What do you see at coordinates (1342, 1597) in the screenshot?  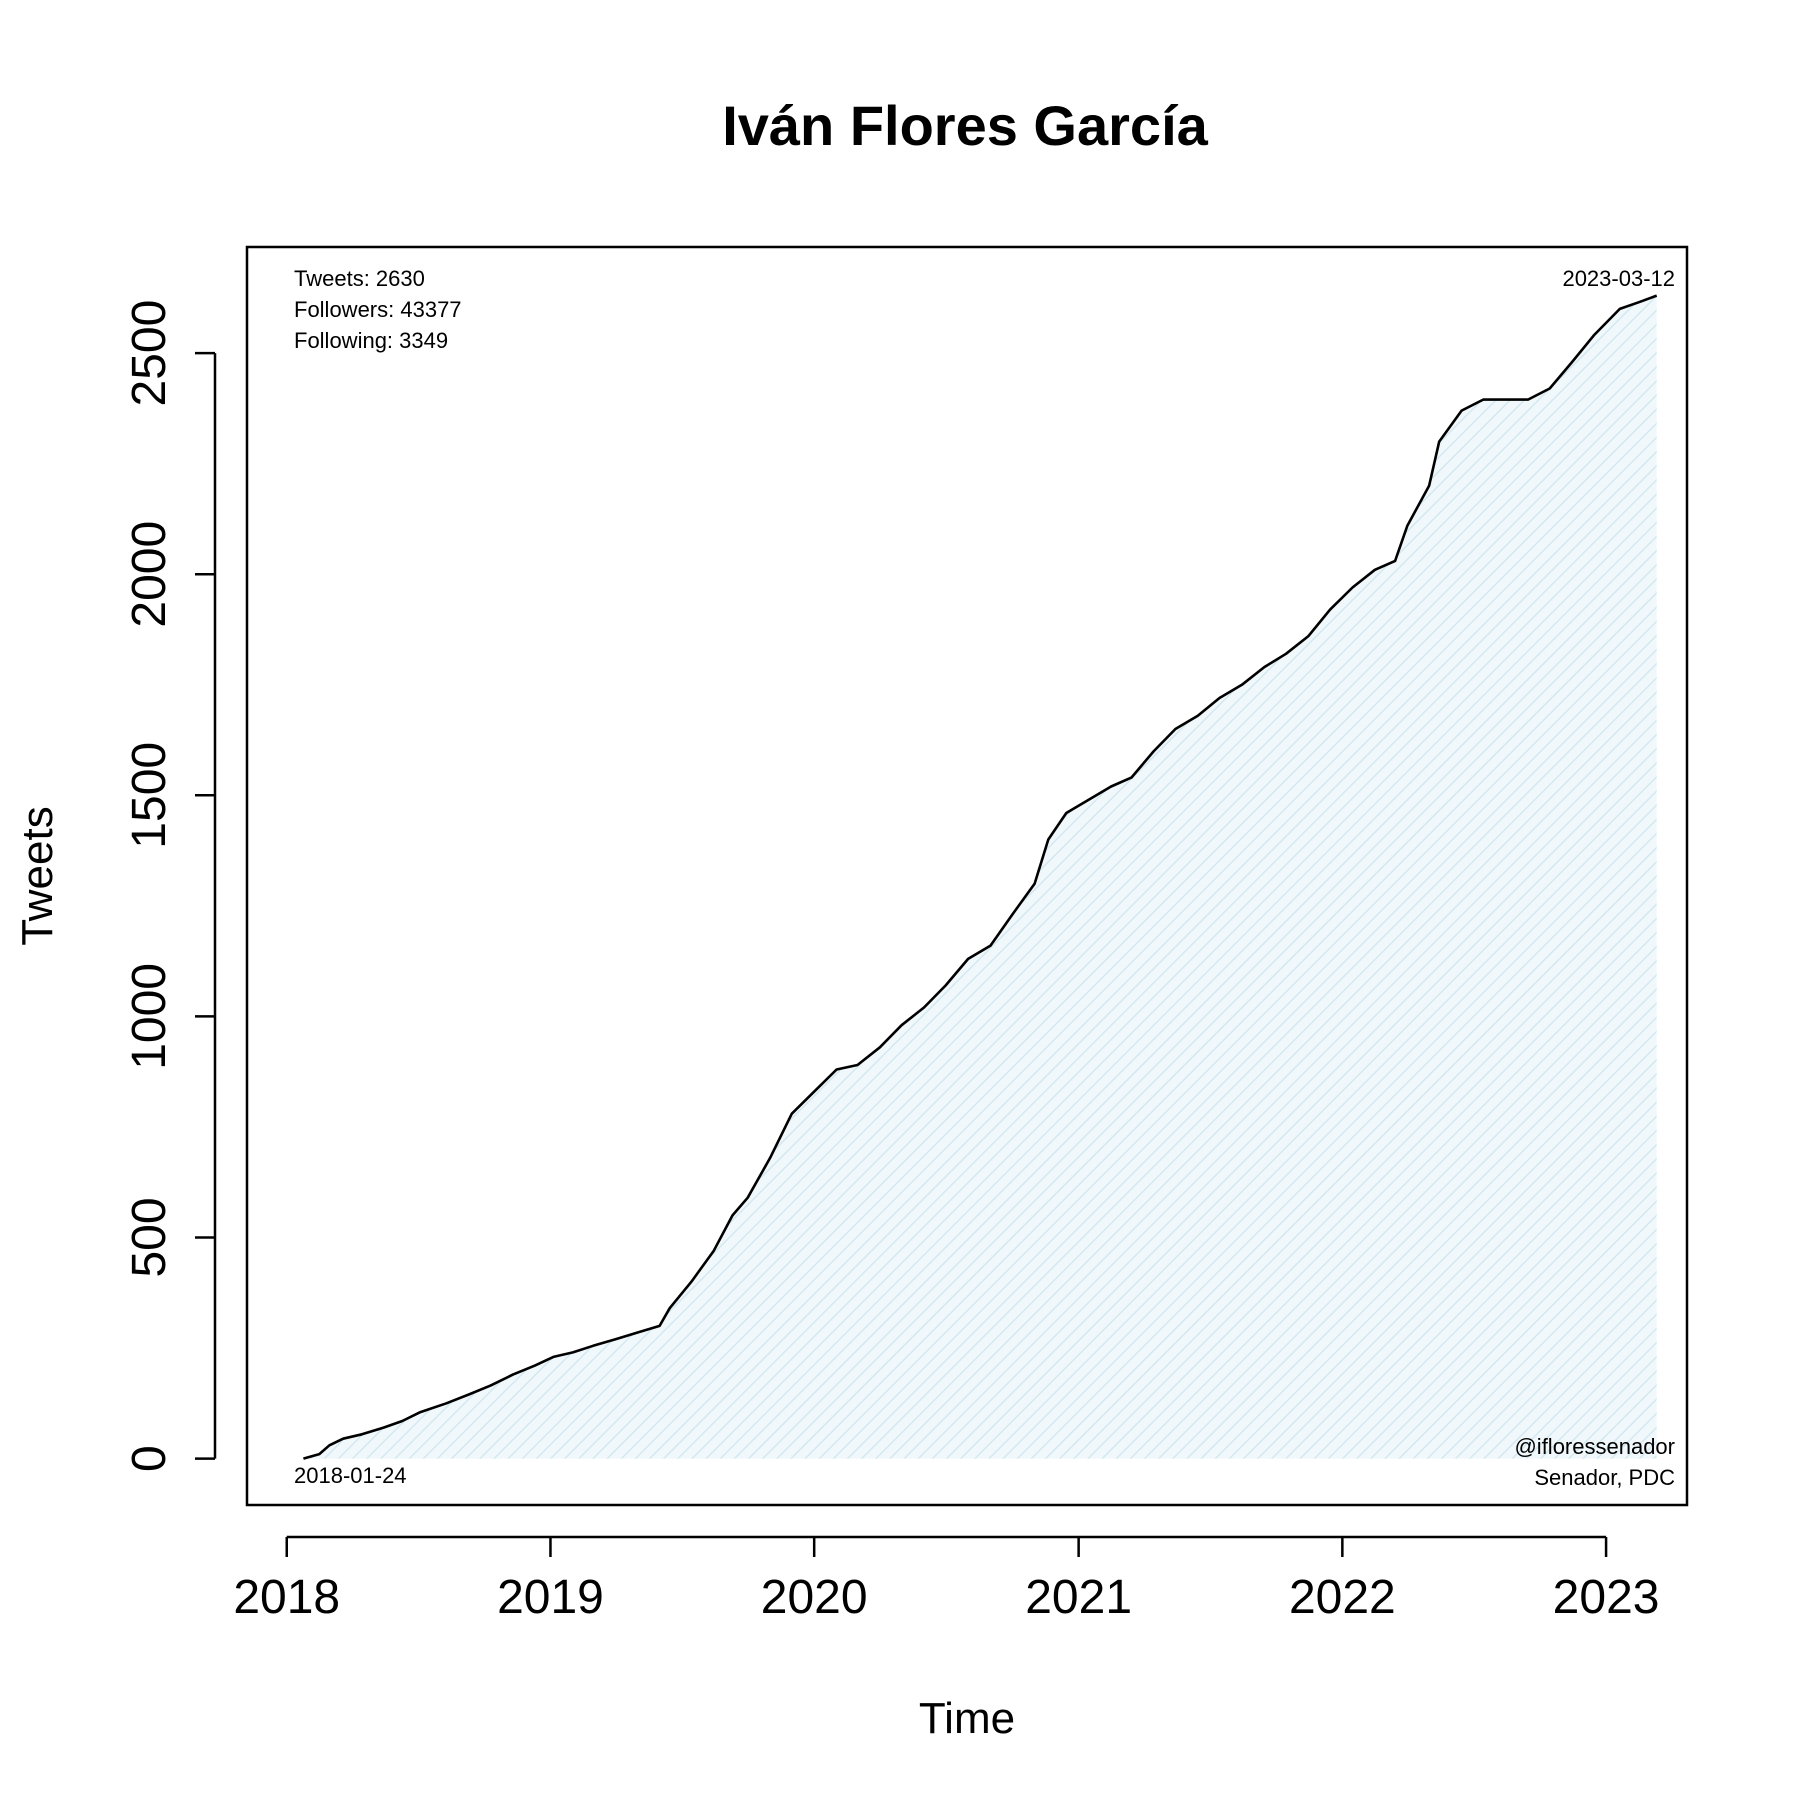 I see `x-tick-label: 2022` at bounding box center [1342, 1597].